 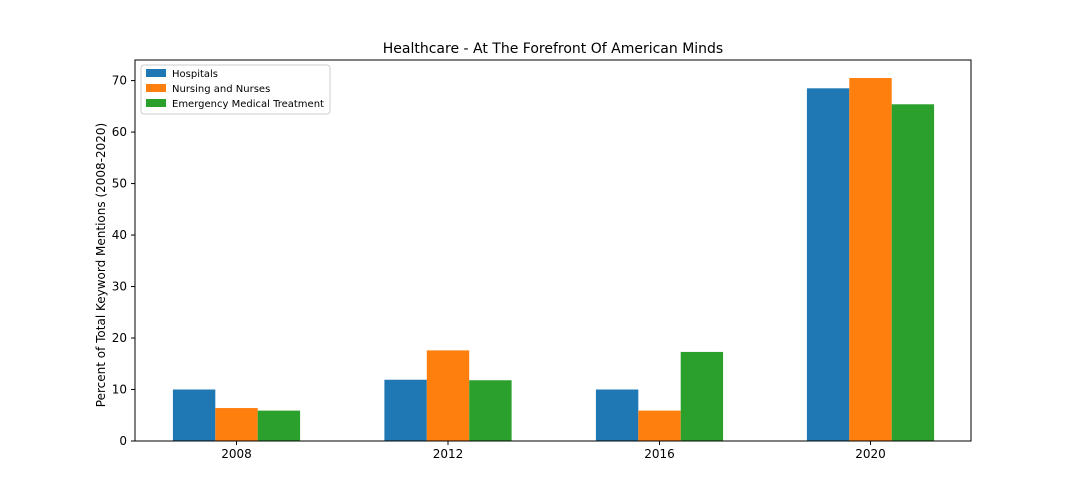 What do you see at coordinates (828, 264) in the screenshot?
I see `bar-hospitals-2020` at bounding box center [828, 264].